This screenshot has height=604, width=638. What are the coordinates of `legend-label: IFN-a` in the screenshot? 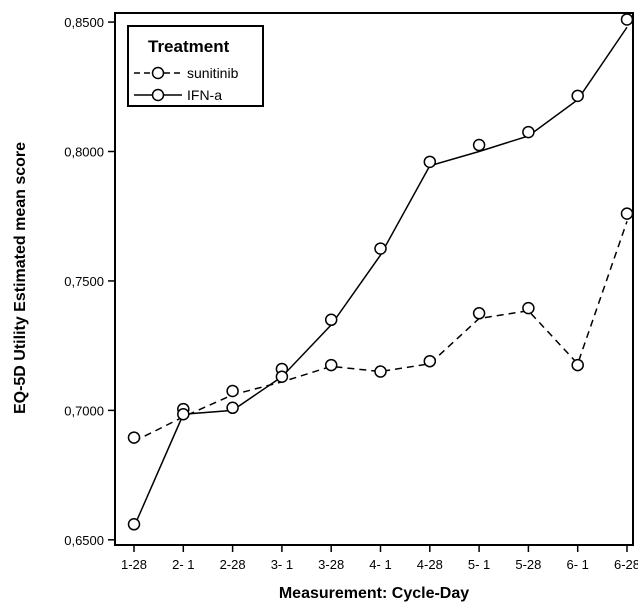 It's located at (204, 95).